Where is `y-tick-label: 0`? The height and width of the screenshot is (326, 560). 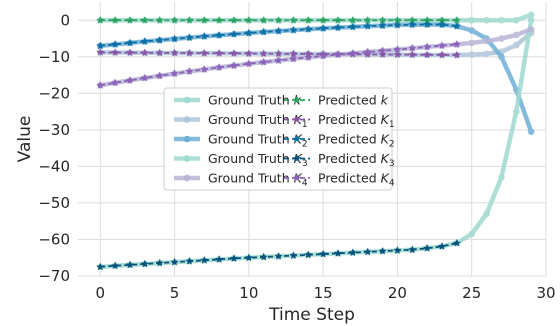
y-tick-label: 0 is located at coordinates (65, 20).